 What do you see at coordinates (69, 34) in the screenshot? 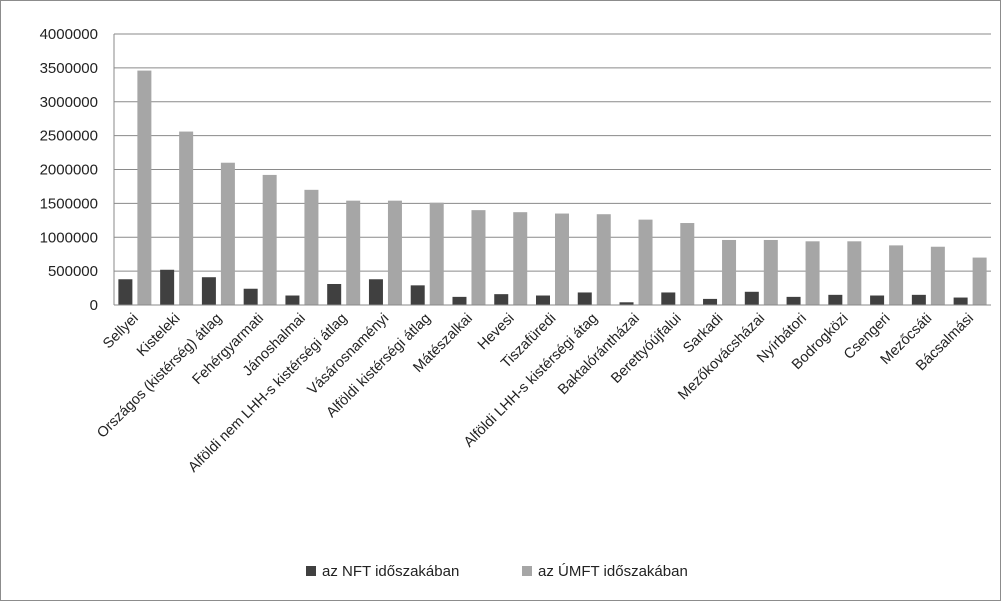
I see `y-tick-label: 4000000` at bounding box center [69, 34].